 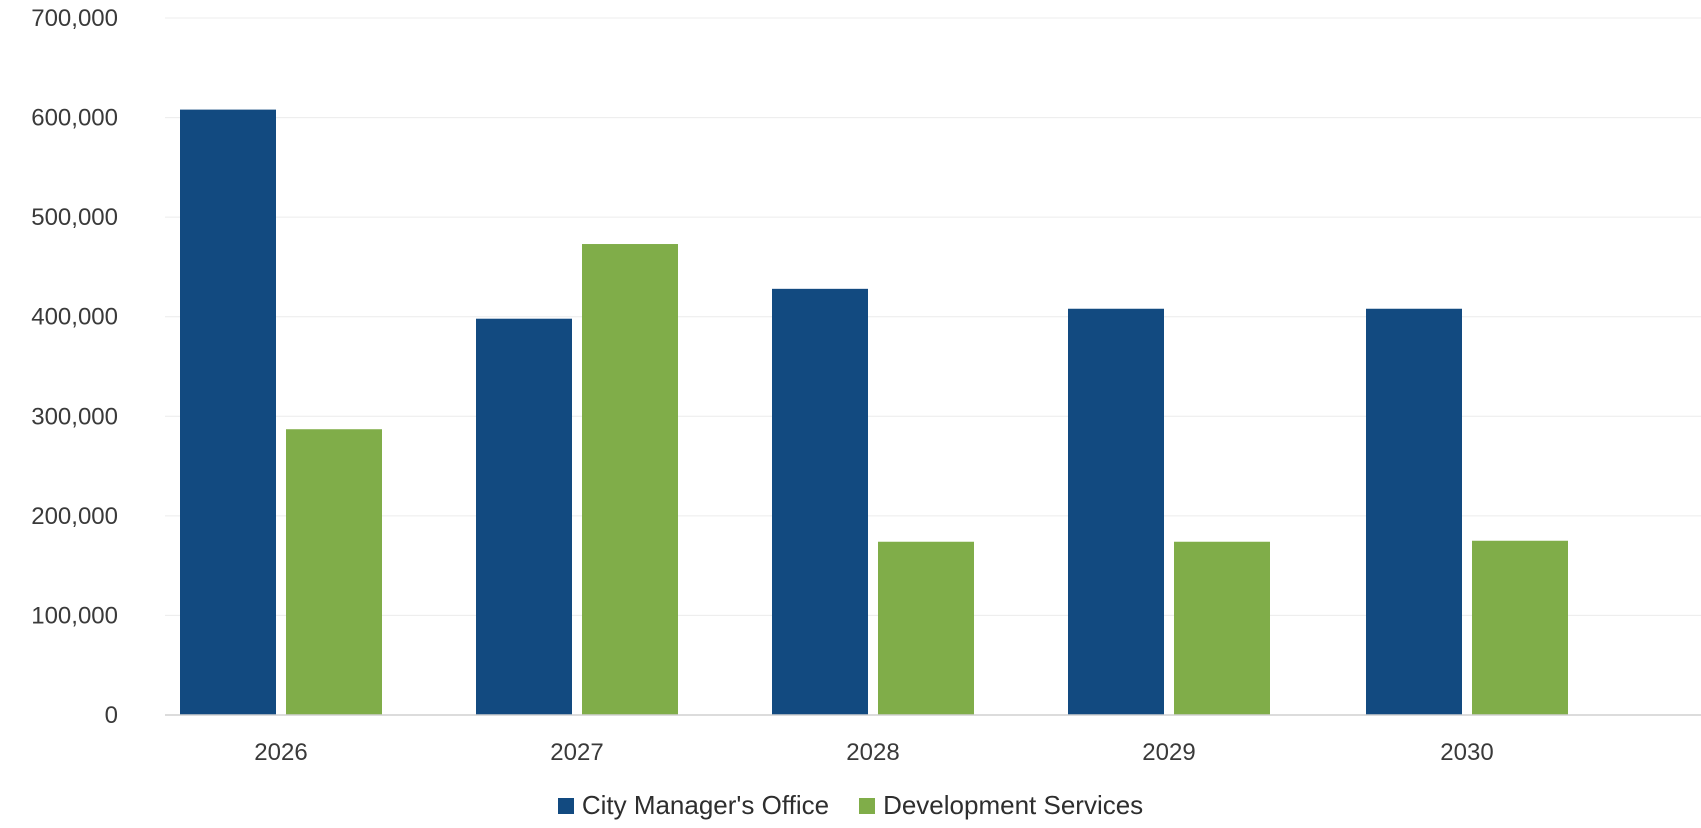 What do you see at coordinates (74, 118) in the screenshot?
I see `y-tick-label: 600,000` at bounding box center [74, 118].